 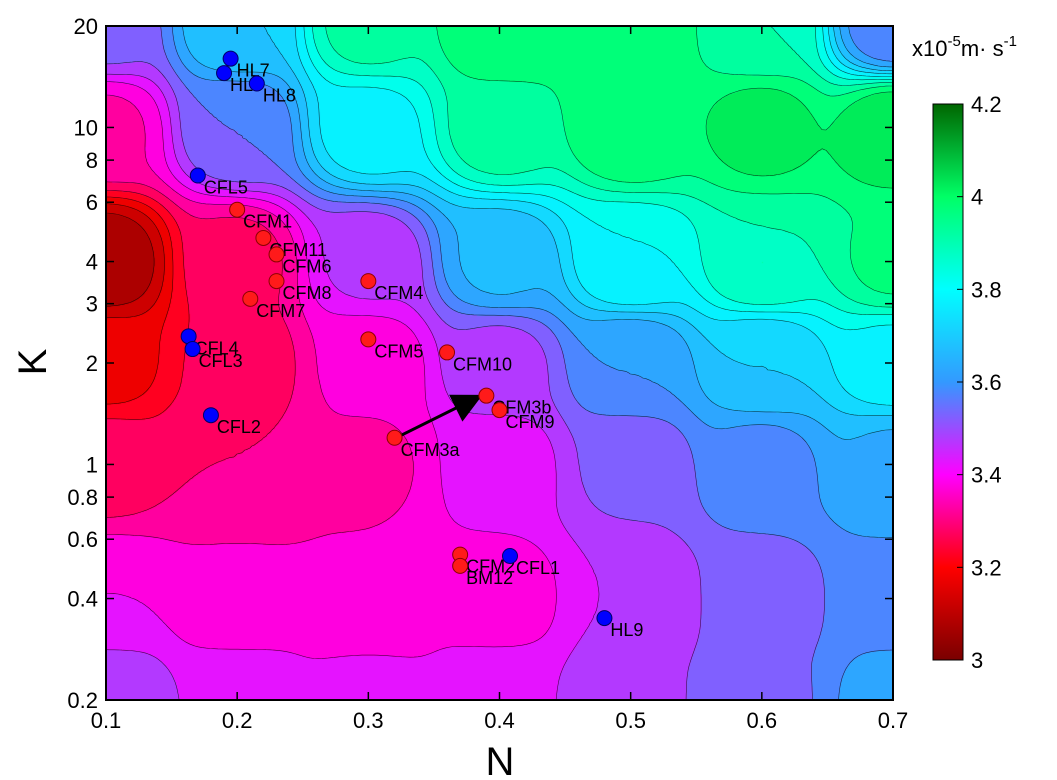 I want to click on colorbar-unit-exp: -5, so click(x=953, y=41).